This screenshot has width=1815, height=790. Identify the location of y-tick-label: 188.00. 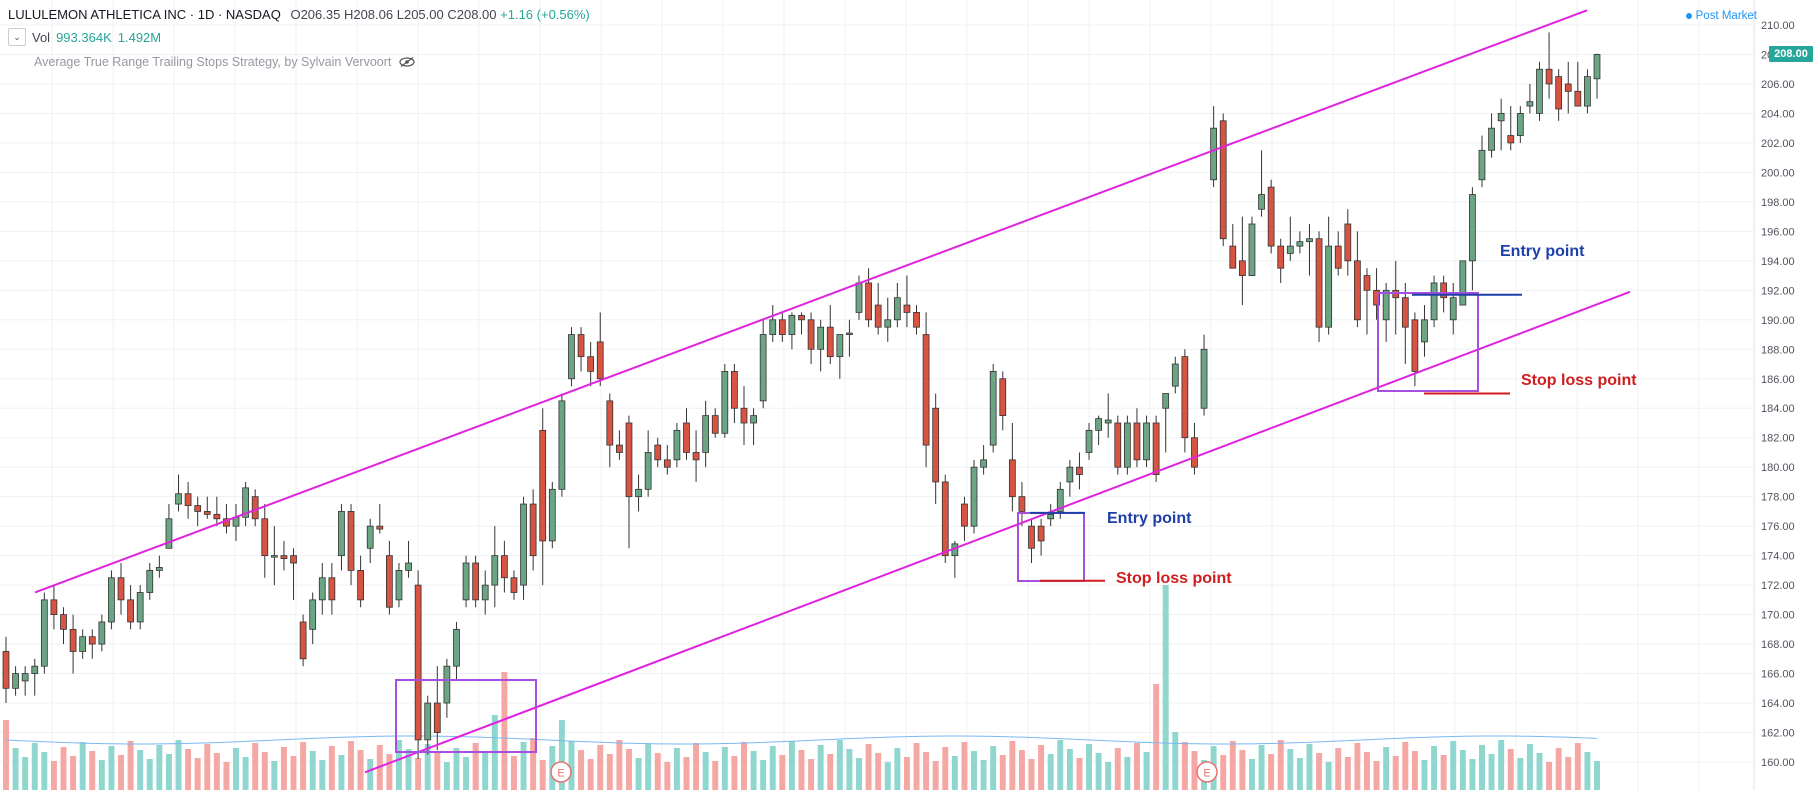
(1778, 350).